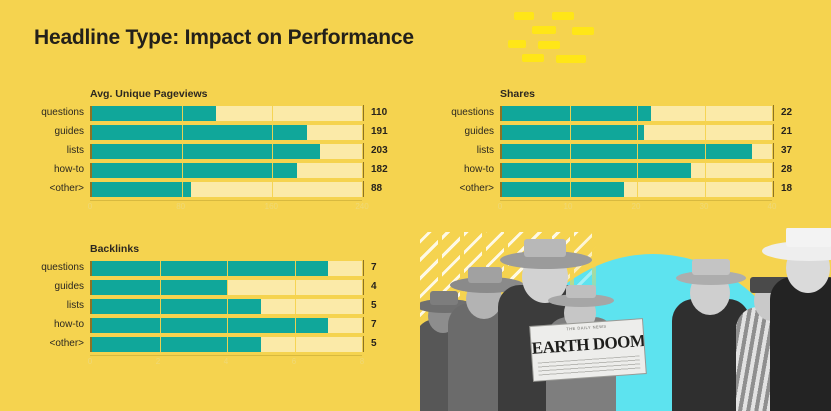  Describe the element at coordinates (375, 113) in the screenshot. I see `value-label: 110` at that location.